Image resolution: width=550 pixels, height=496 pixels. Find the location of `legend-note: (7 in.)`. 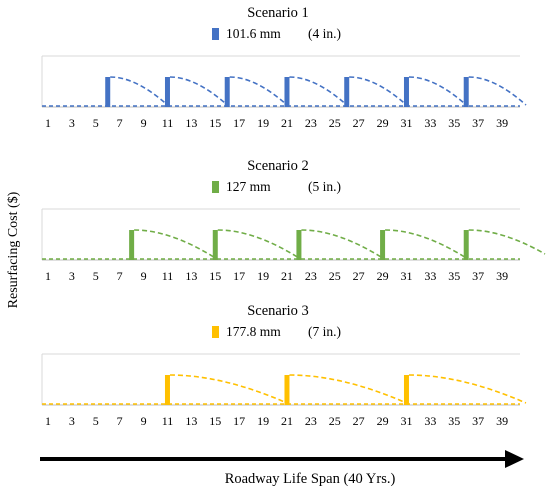

legend-note: (7 in.) is located at coordinates (324, 331).